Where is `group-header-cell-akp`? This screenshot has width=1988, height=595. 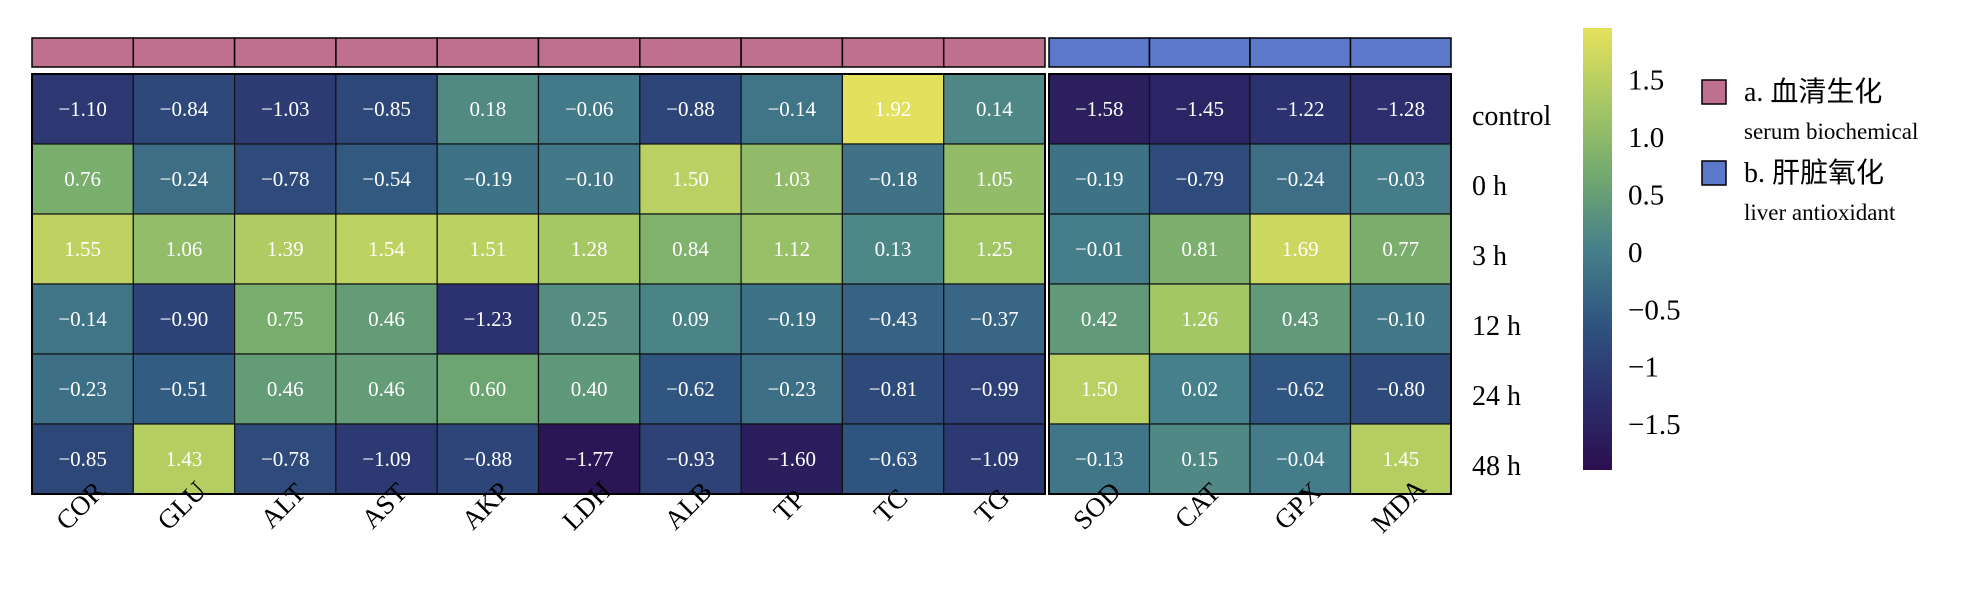 group-header-cell-akp is located at coordinates (488, 52).